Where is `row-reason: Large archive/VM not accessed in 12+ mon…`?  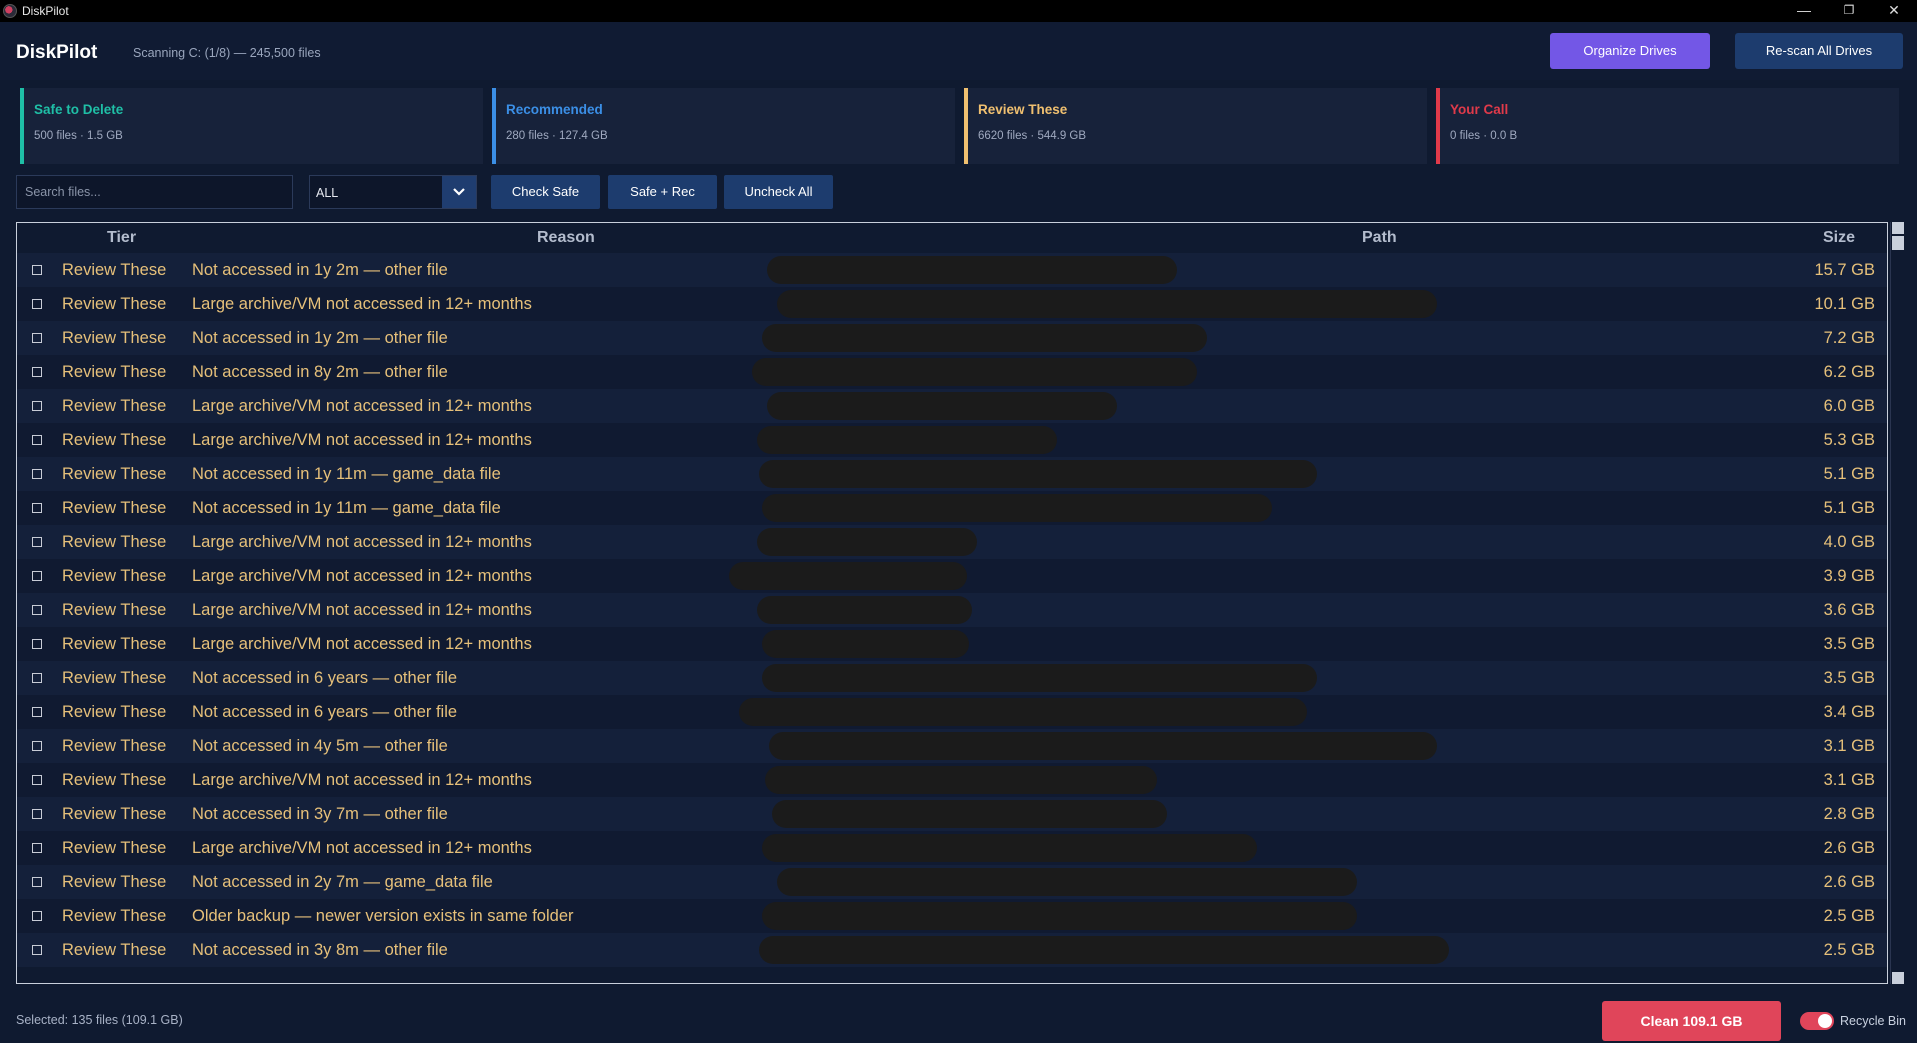
row-reason: Large archive/VM not accessed in 12+ mon… is located at coordinates (362, 610).